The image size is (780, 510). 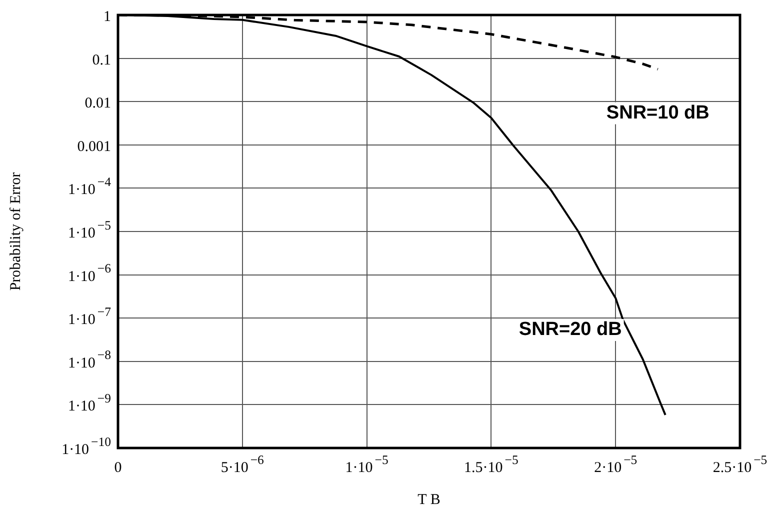 What do you see at coordinates (118, 468) in the screenshot?
I see `x-tick-label: 0` at bounding box center [118, 468].